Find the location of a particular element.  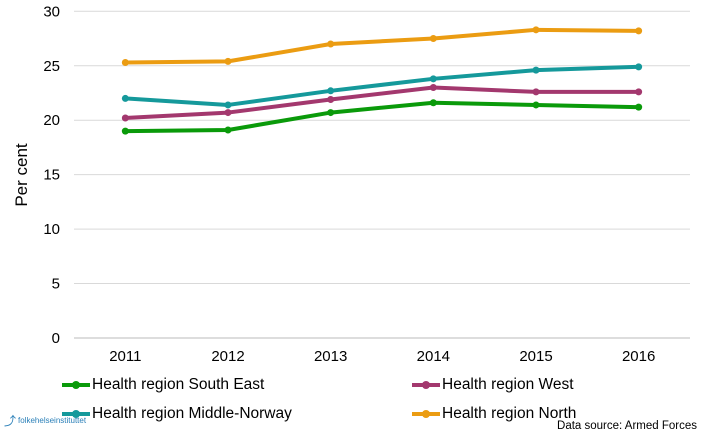

logo-text: folkehelseinstituttet is located at coordinates (52, 420).